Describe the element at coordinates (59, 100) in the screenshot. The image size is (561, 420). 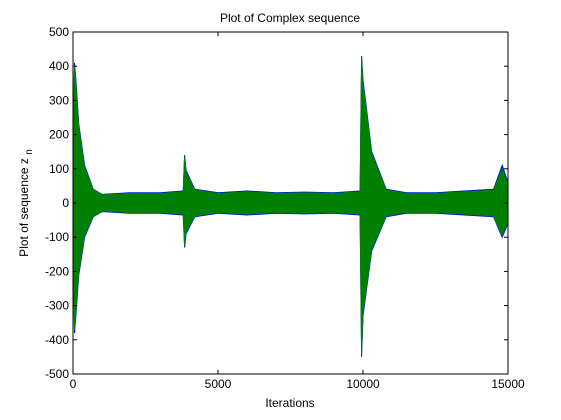
I see `y-tick-label: 300` at that location.